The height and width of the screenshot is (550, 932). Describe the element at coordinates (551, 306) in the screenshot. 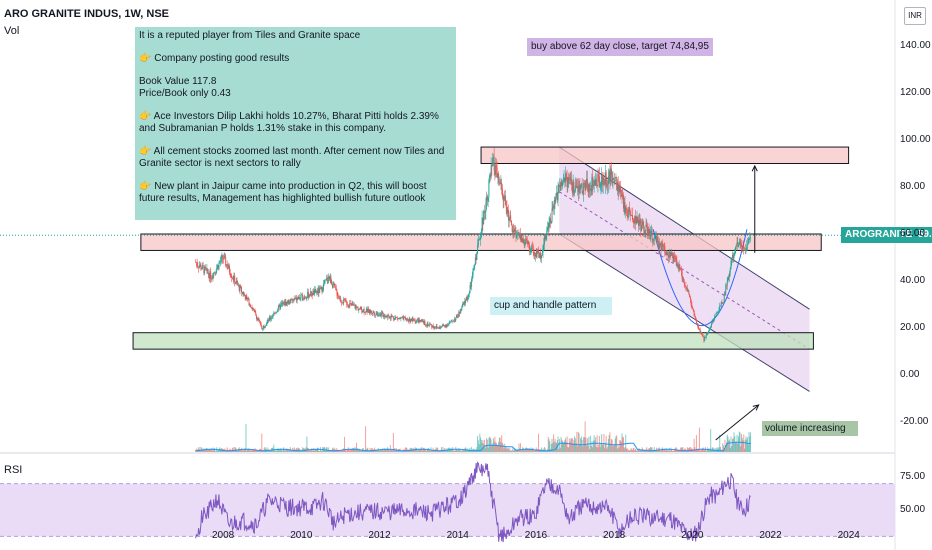

I see `cup-handle-note: cup and handle pattern` at that location.